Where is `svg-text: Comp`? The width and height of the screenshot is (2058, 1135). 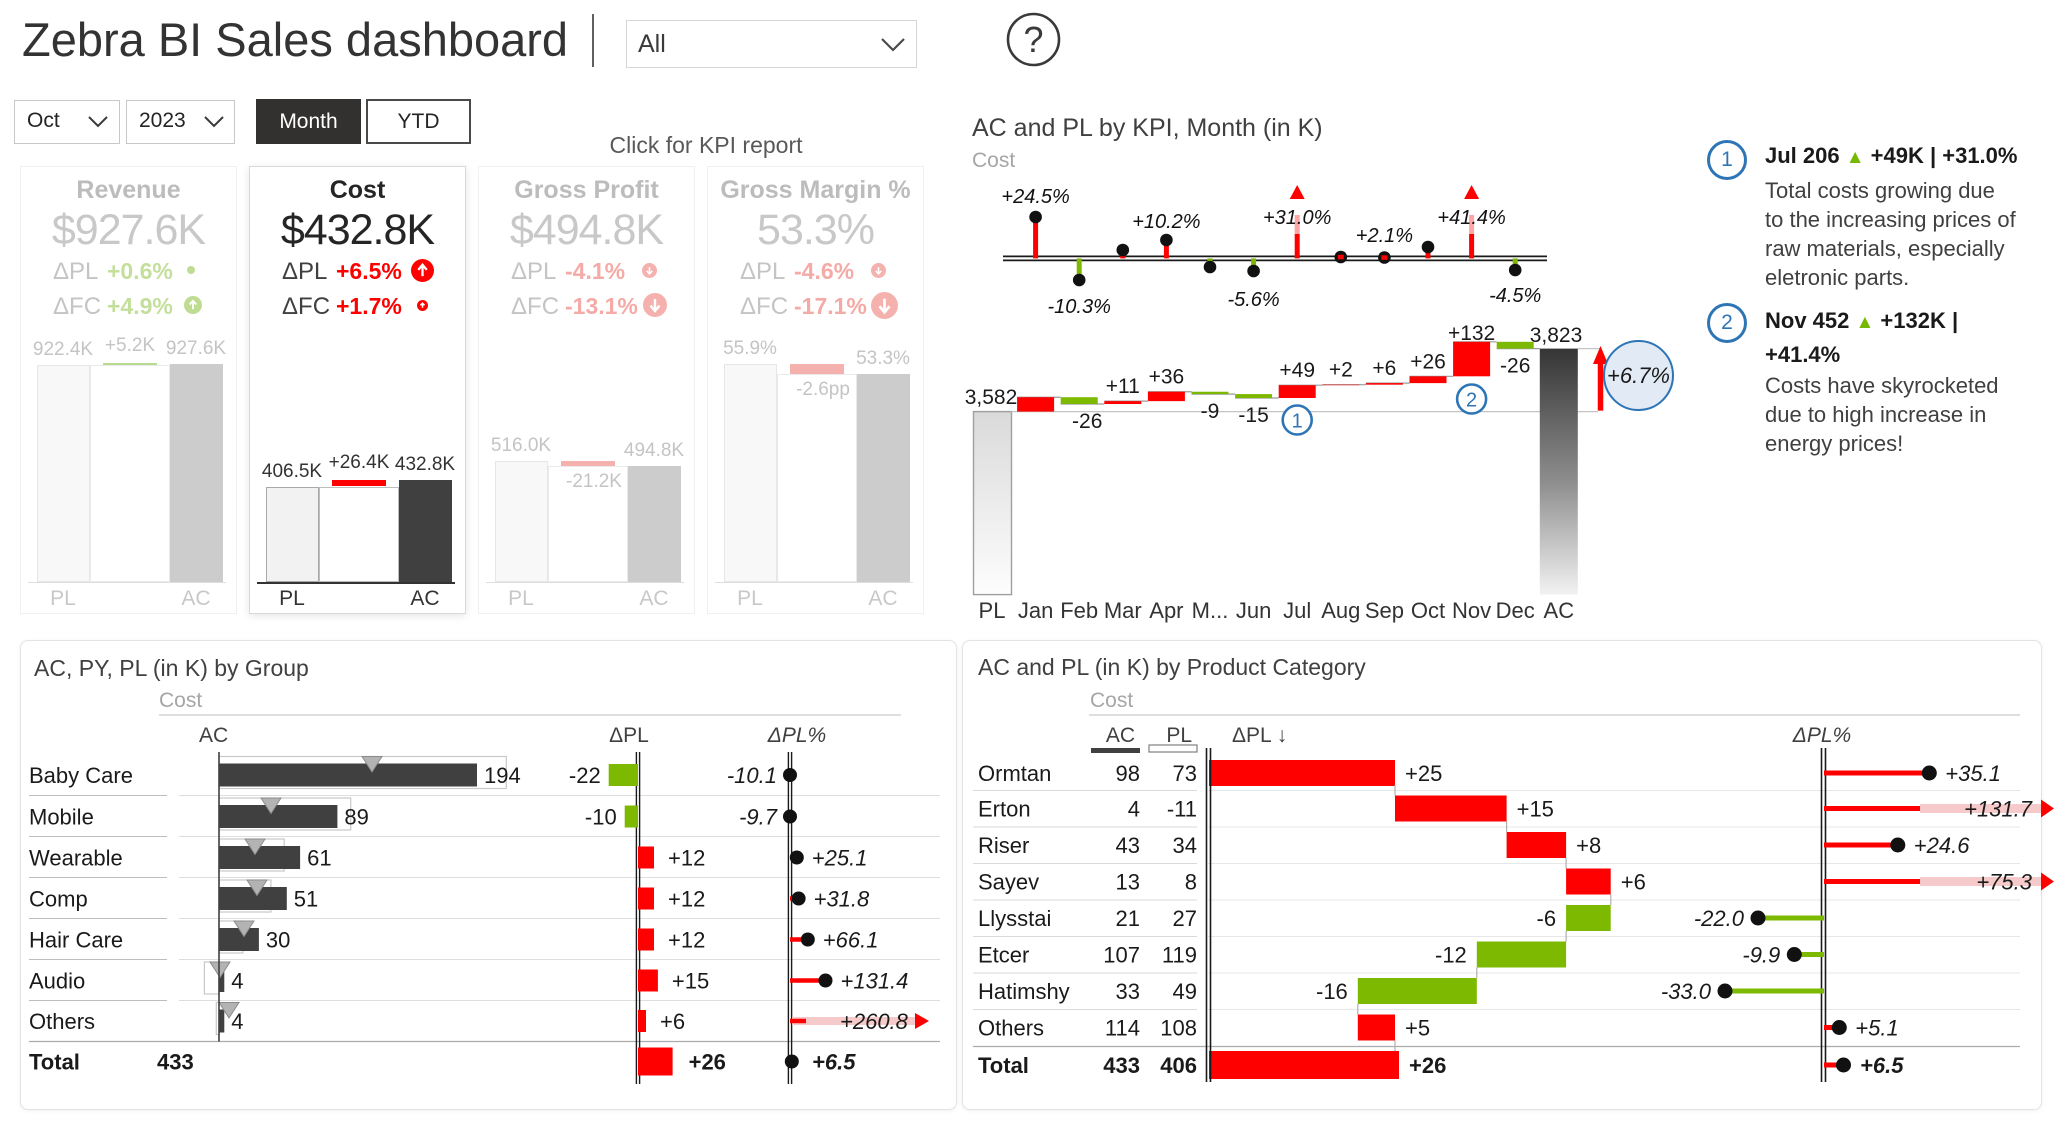 svg-text: Comp is located at coordinates (58, 899).